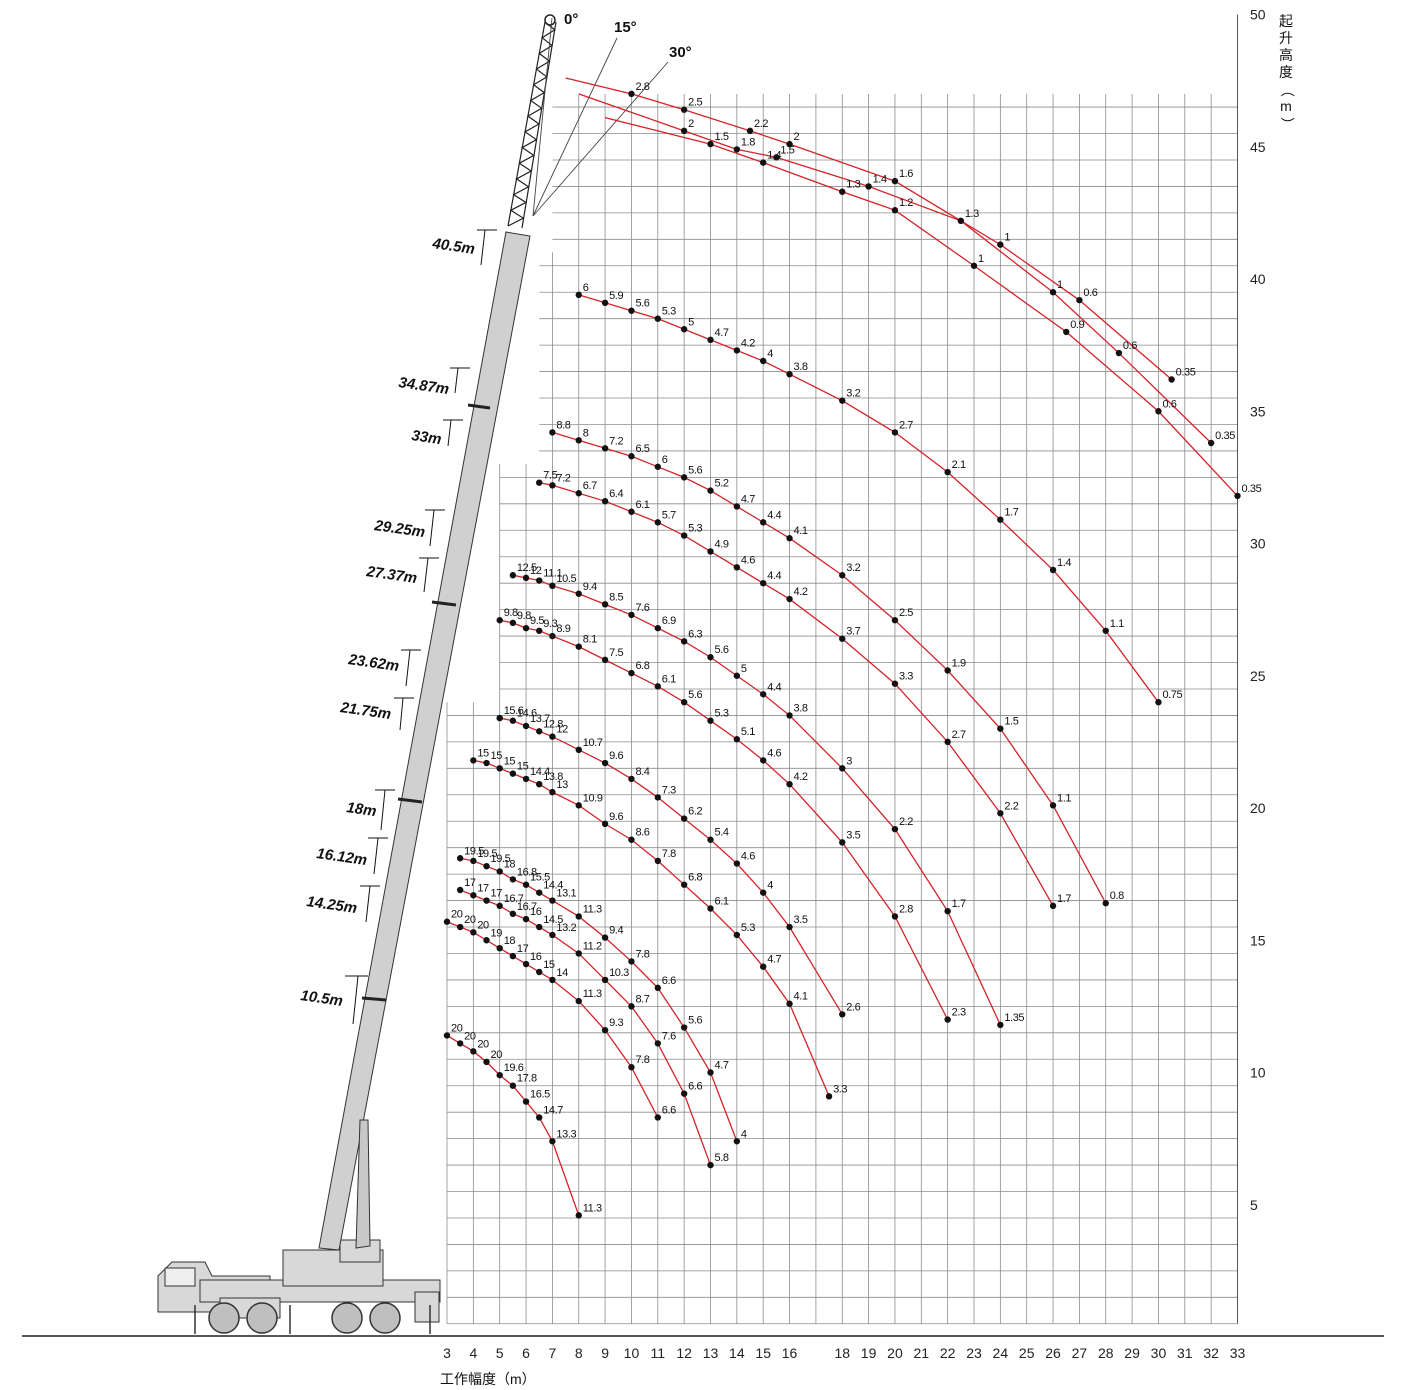 Image resolution: width=1424 pixels, height=1390 pixels. Describe the element at coordinates (959, 1013) in the screenshot. I see `point-label: 2.3` at that location.